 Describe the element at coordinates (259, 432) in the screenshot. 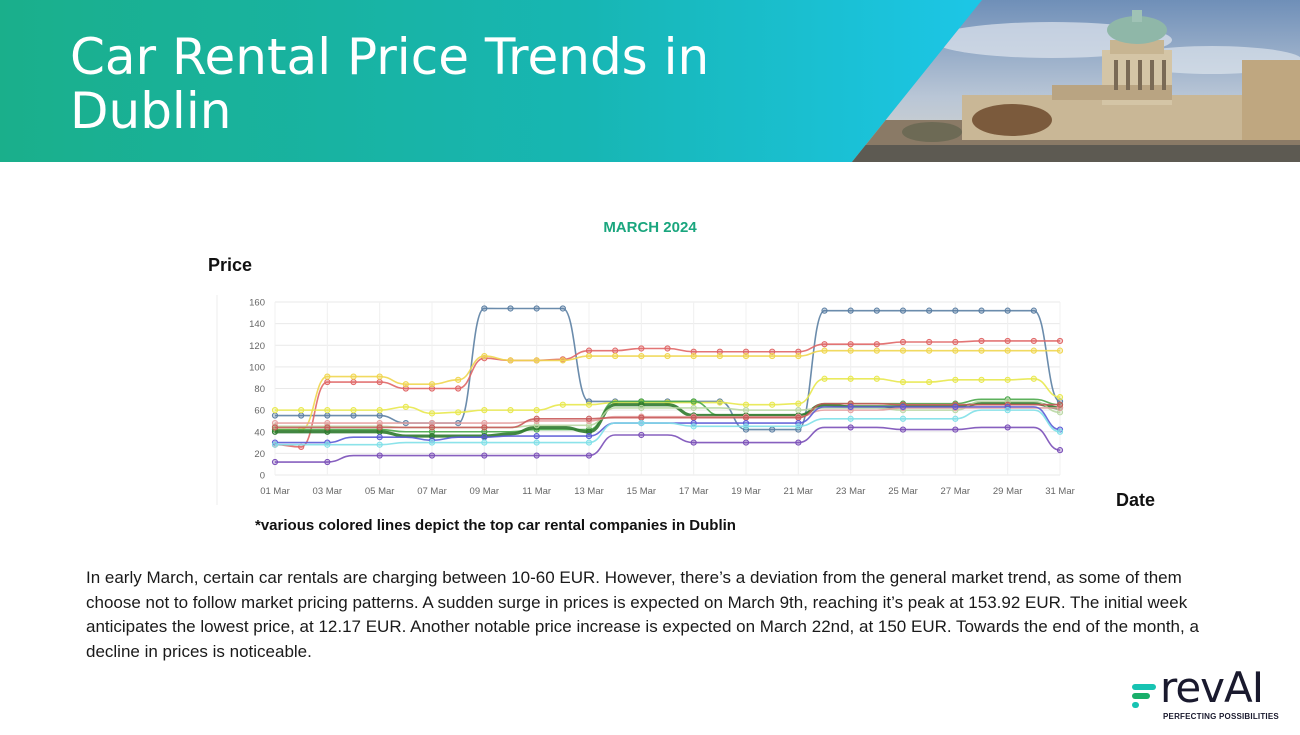

I see `y-tick-label: 40` at that location.